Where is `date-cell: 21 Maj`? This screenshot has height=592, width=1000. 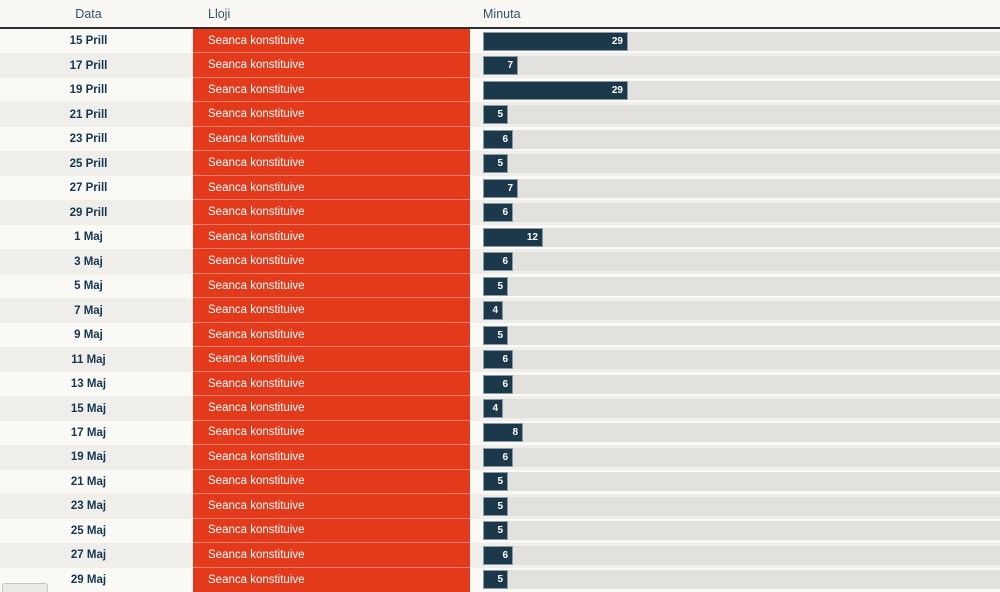 date-cell: 21 Maj is located at coordinates (88, 481).